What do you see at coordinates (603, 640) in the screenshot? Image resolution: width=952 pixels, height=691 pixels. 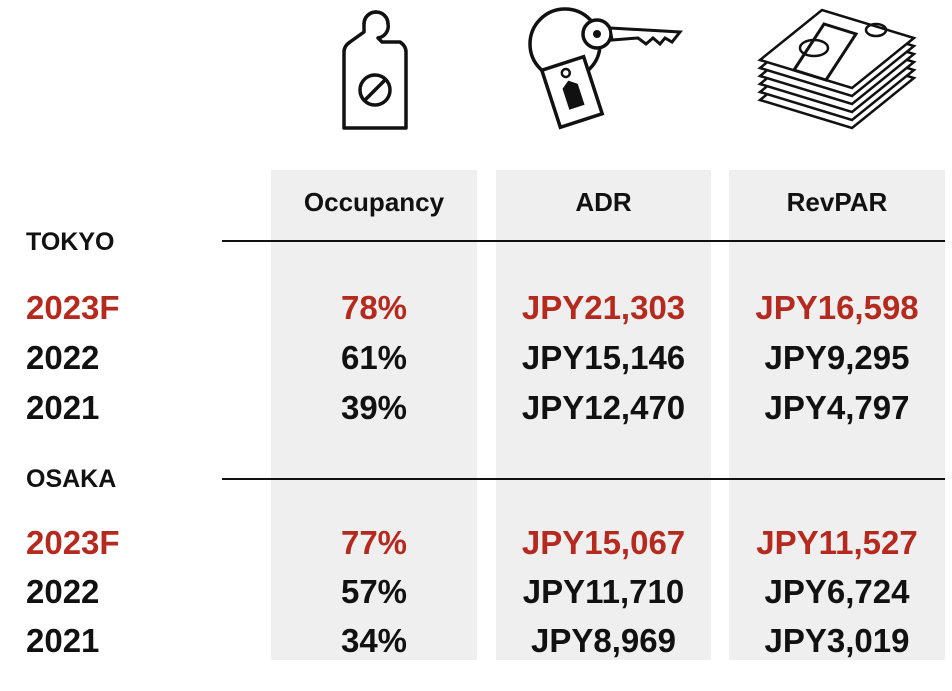 I see `adr-value: JPY8,969` at bounding box center [603, 640].